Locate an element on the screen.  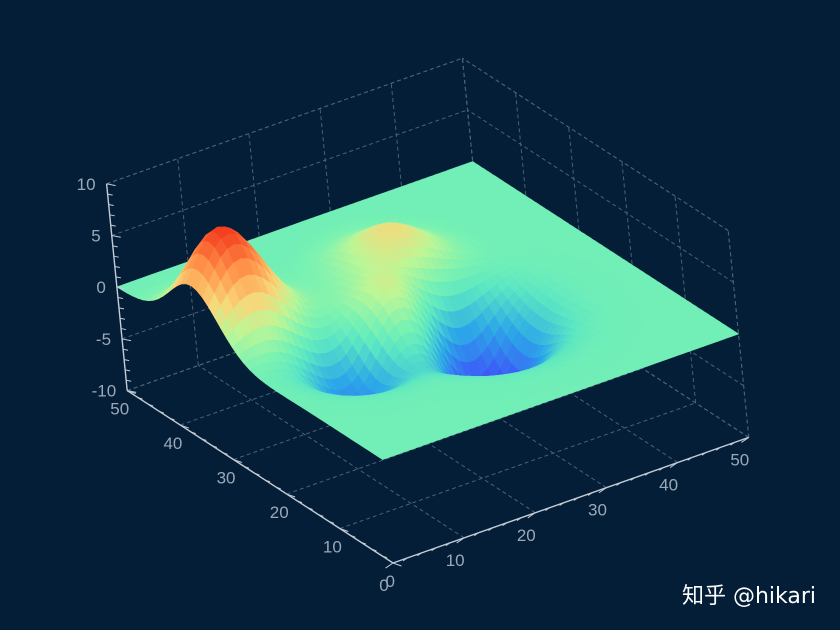
x-tick-label: 10 is located at coordinates (455, 560).